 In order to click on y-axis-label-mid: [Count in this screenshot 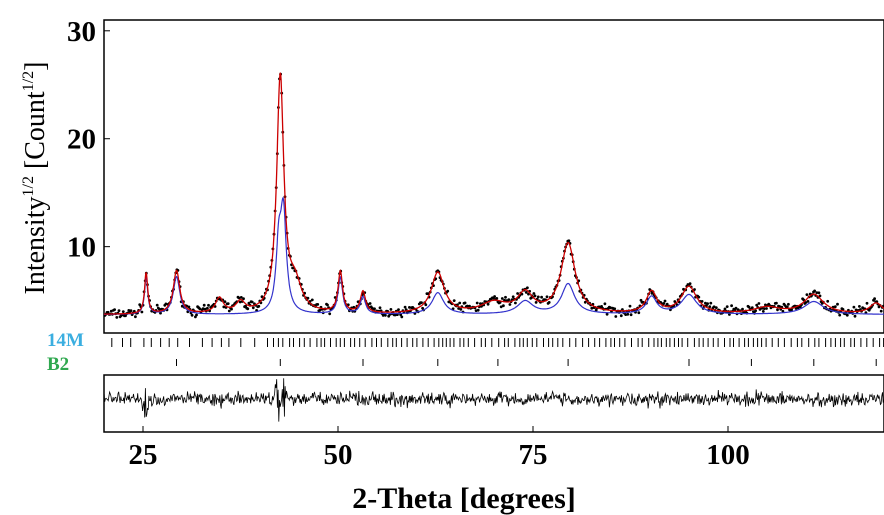, I will do `click(35, 133)`.